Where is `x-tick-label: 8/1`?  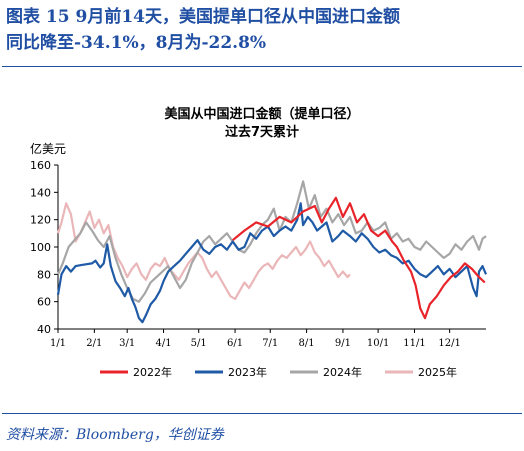
x-tick-label: 8/1 is located at coordinates (307, 343).